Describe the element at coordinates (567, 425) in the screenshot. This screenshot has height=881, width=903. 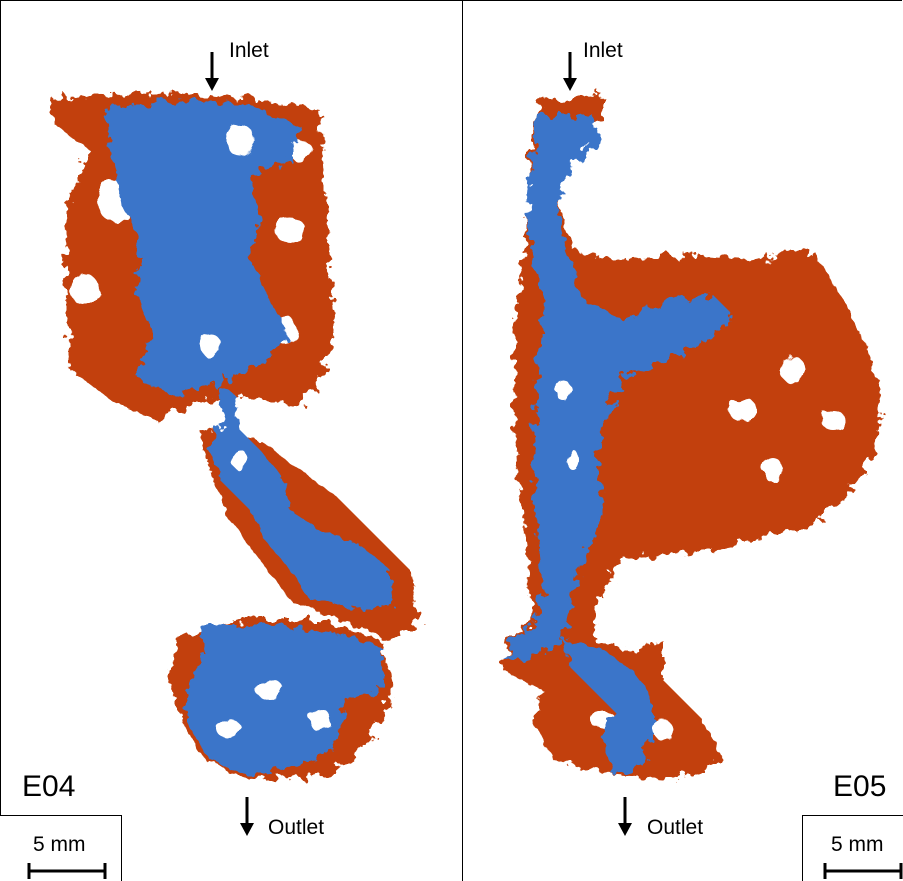
I see `e05-blue-voids` at that location.